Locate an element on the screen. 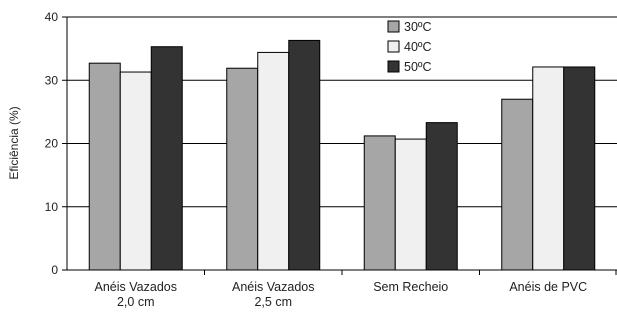 Image resolution: width=617 pixels, height=327 pixels. bar-50ºC-1 is located at coordinates (304, 155).